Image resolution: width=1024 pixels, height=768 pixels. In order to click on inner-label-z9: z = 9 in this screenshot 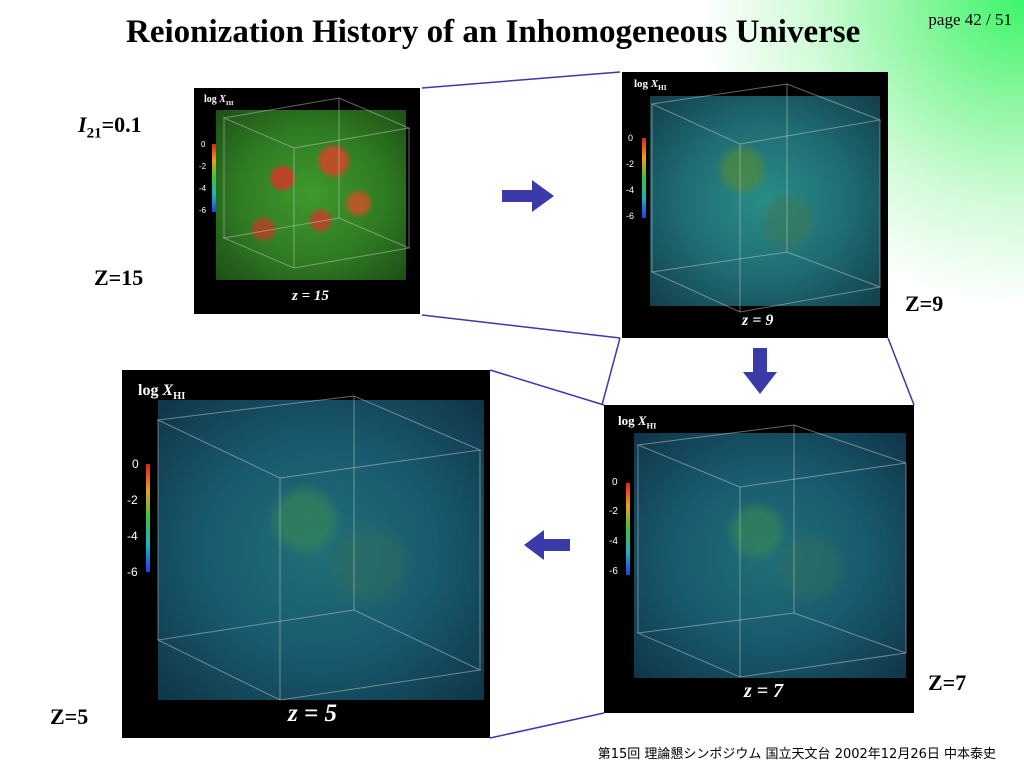, I will do `click(758, 320)`.